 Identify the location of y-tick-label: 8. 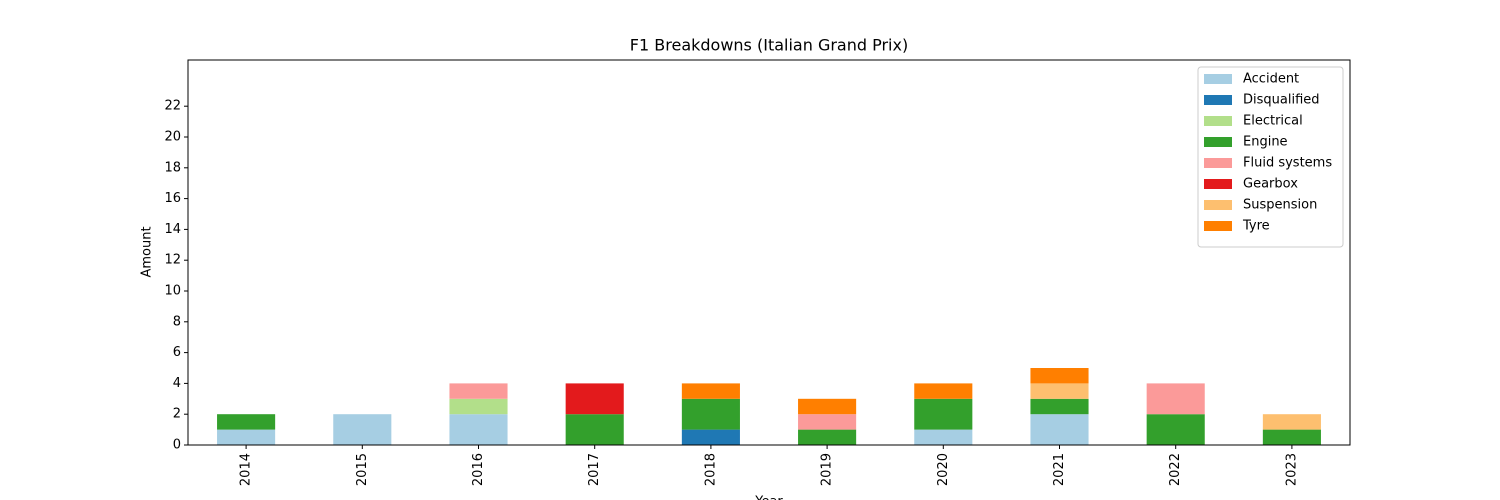
(177, 321).